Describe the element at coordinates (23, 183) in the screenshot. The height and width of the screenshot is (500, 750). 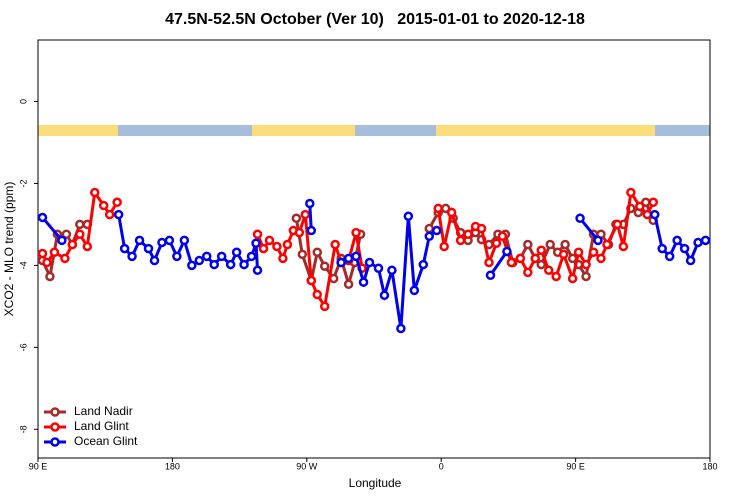
I see `y-tick-label: -2` at that location.